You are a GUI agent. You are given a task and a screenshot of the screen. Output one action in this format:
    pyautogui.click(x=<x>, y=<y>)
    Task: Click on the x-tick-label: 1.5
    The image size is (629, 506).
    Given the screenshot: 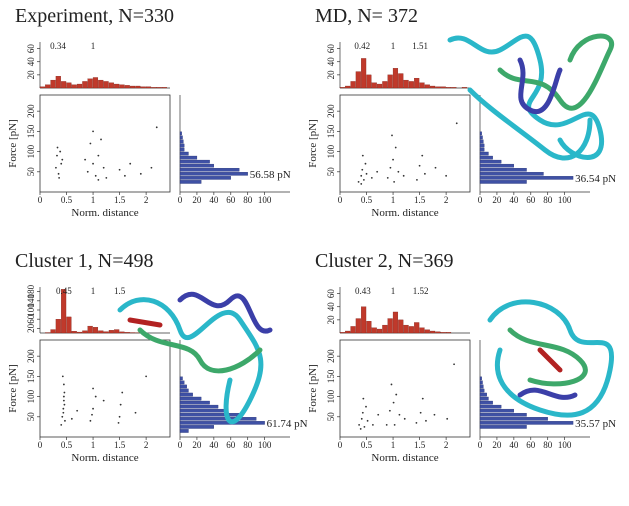 What is the action you would take?
    pyautogui.click(x=420, y=445)
    